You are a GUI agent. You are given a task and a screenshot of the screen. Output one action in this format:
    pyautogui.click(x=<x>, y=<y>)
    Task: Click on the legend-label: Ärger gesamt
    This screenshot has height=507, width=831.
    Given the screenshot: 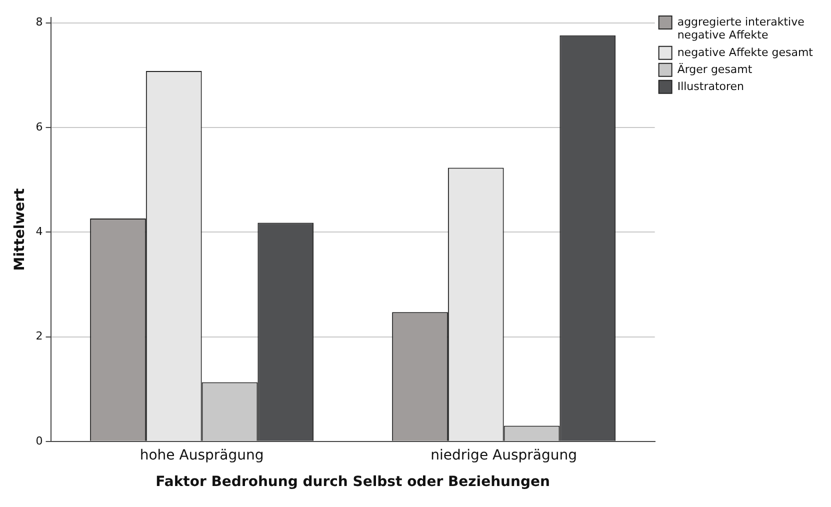 What is the action you would take?
    pyautogui.click(x=715, y=69)
    